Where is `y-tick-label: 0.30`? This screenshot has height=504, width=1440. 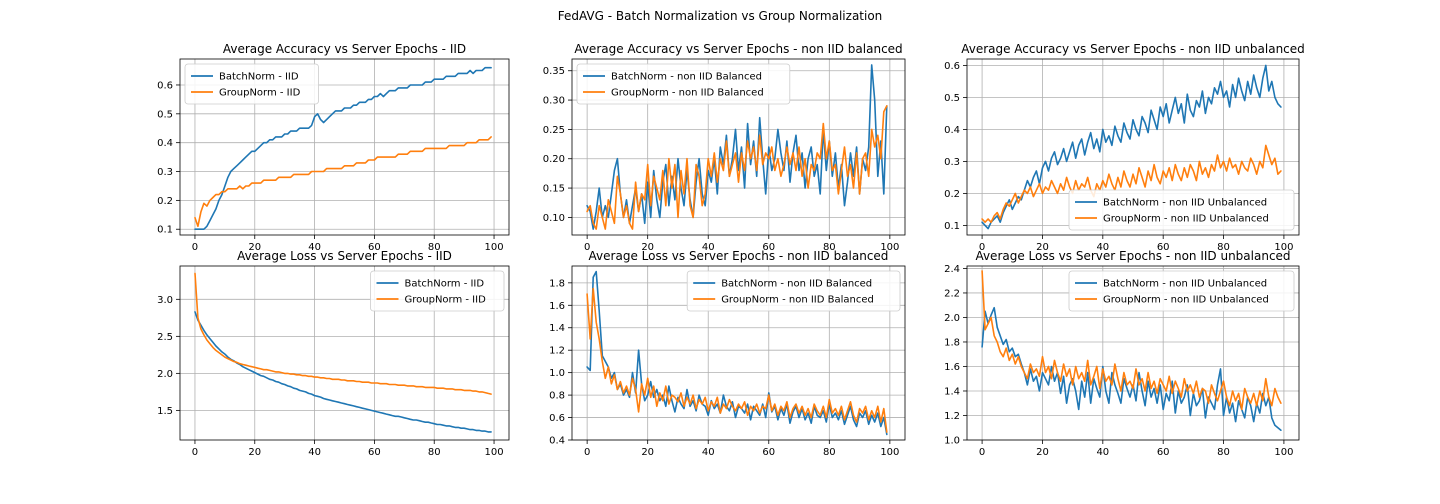
y-tick-label: 0.30 is located at coordinates (554, 101).